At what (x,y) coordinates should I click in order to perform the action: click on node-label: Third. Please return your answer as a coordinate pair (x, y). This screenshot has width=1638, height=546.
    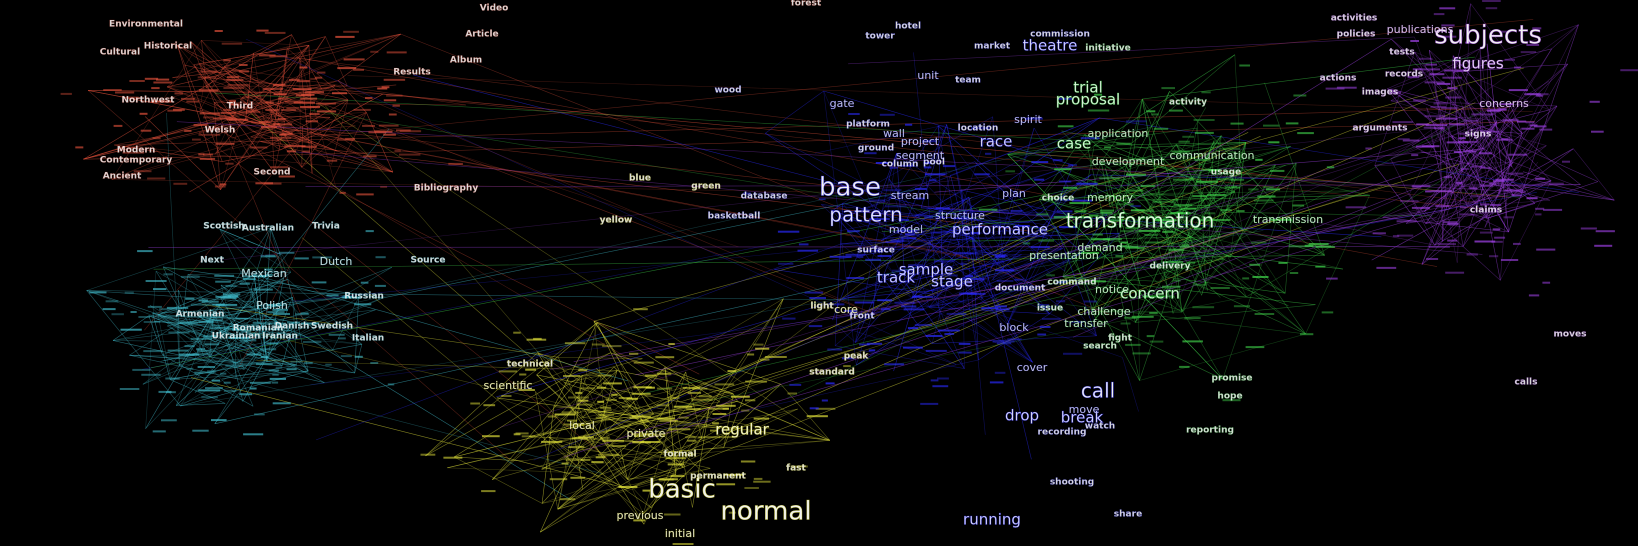
    Looking at the image, I should click on (240, 107).